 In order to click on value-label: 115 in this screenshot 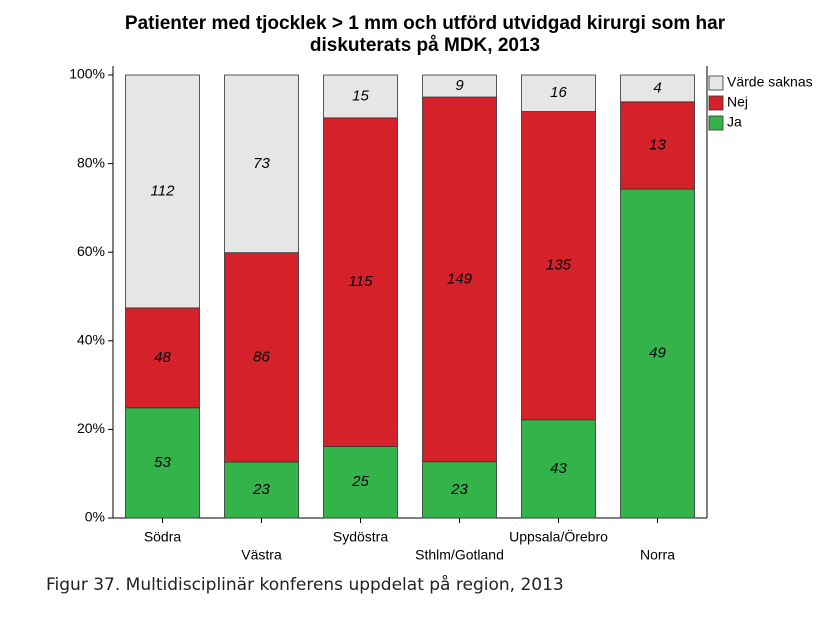, I will do `click(361, 281)`.